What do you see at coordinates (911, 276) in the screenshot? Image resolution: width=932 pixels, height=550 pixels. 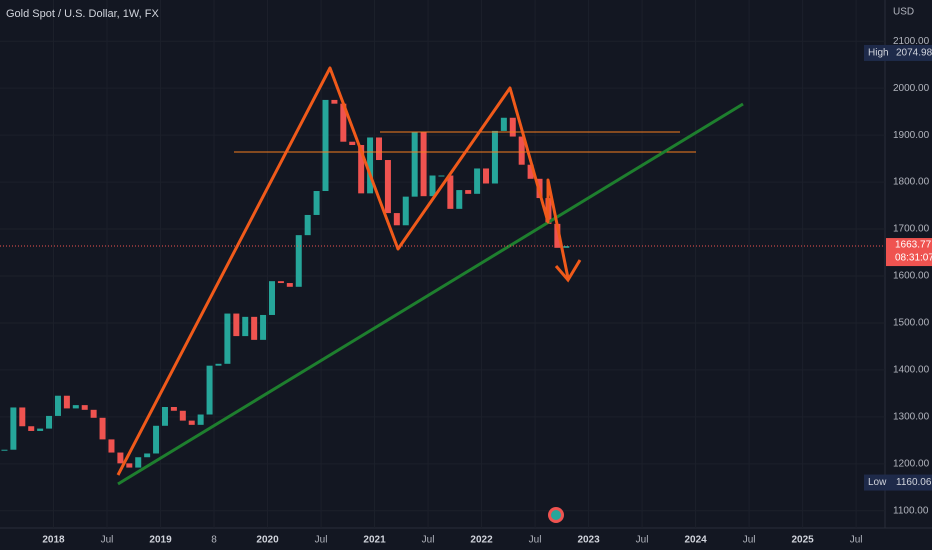 I see `y-tick-label: 1600.00` at bounding box center [911, 276].